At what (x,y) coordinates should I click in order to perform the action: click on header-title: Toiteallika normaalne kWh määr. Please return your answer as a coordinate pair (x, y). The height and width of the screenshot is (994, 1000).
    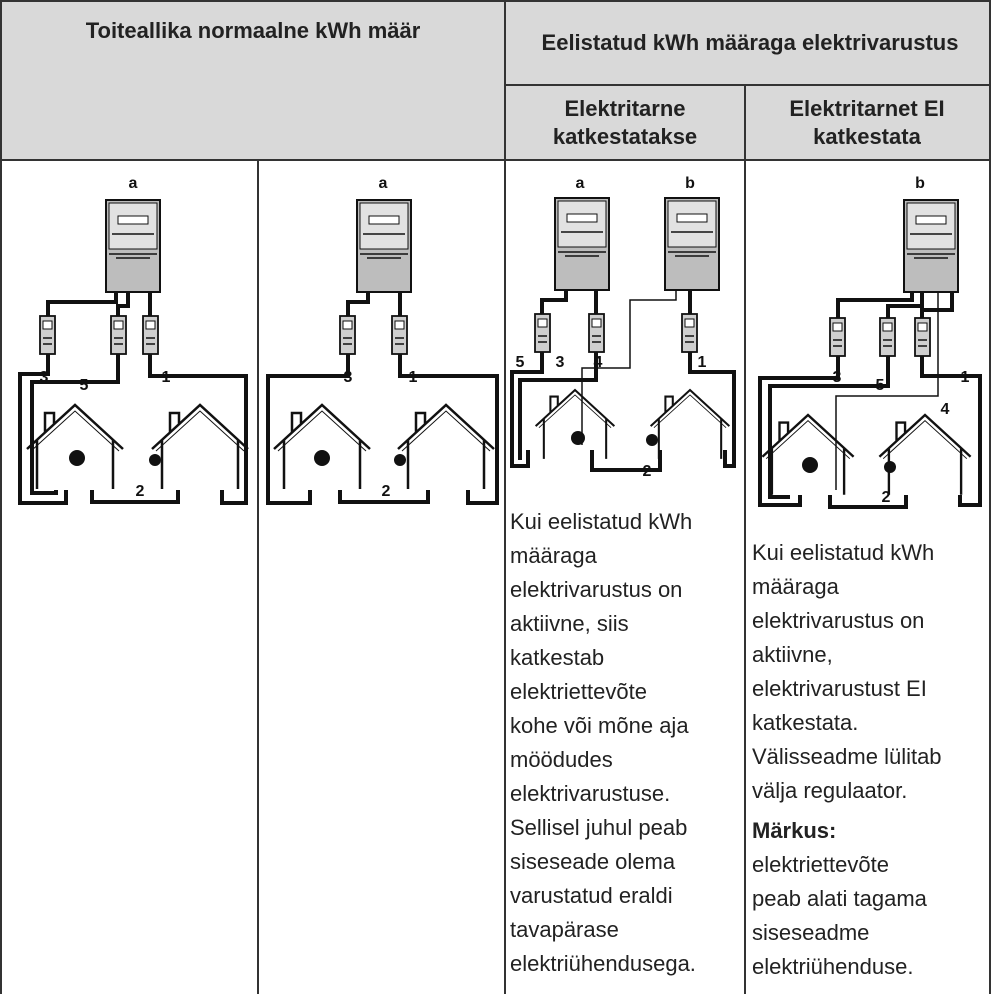
    Looking at the image, I should click on (253, 30).